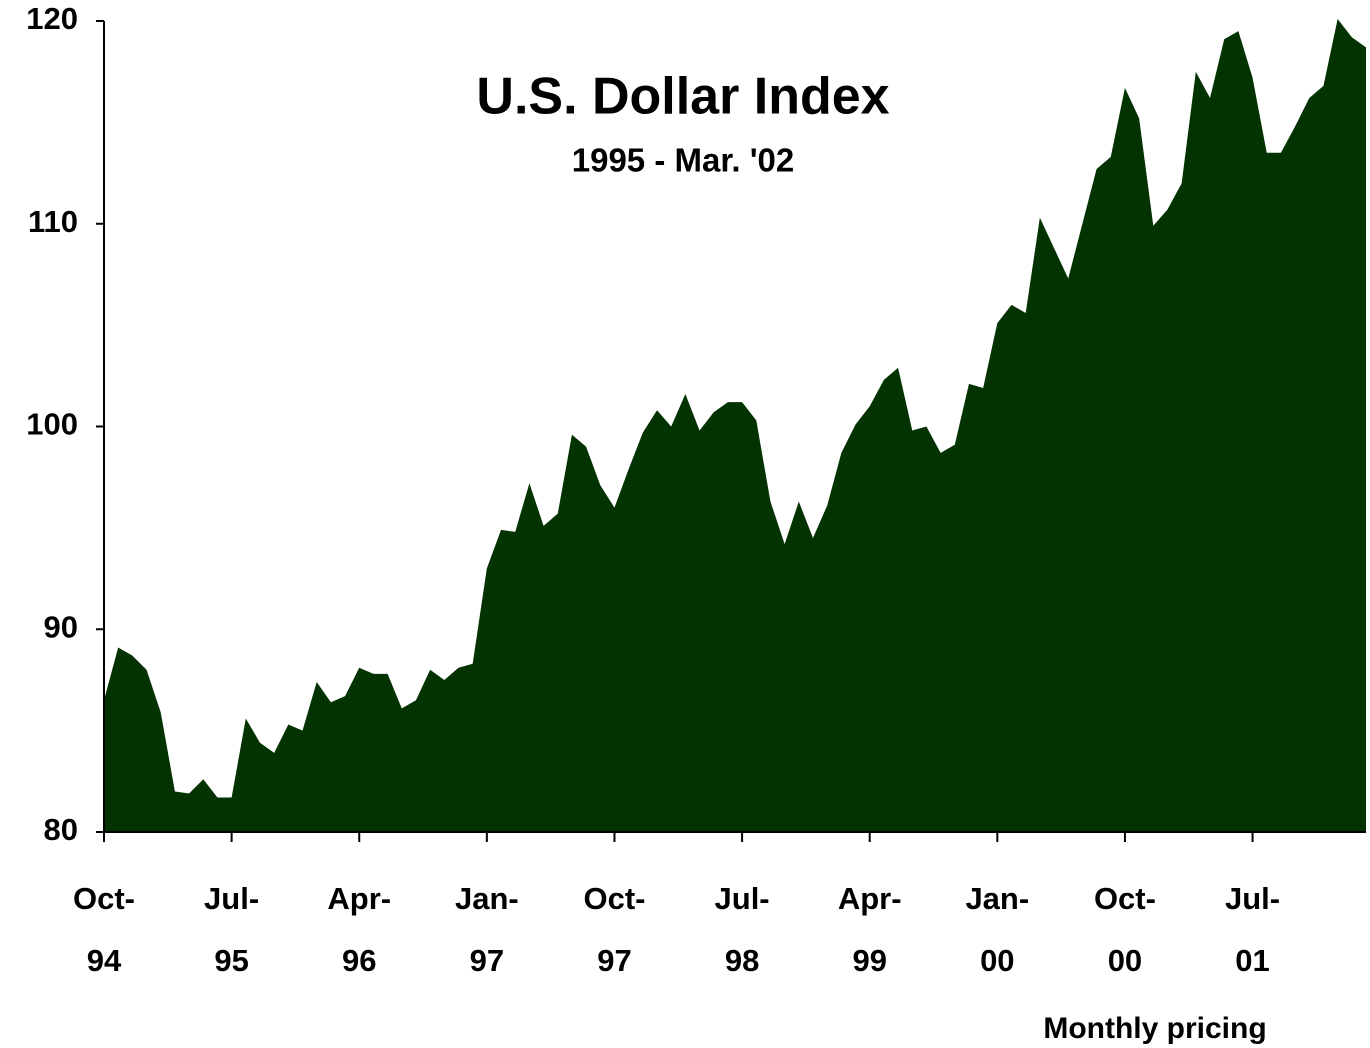 This screenshot has width=1370, height=1048. Describe the element at coordinates (614, 929) in the screenshot. I see `x-tick-label: Oct-97` at that location.